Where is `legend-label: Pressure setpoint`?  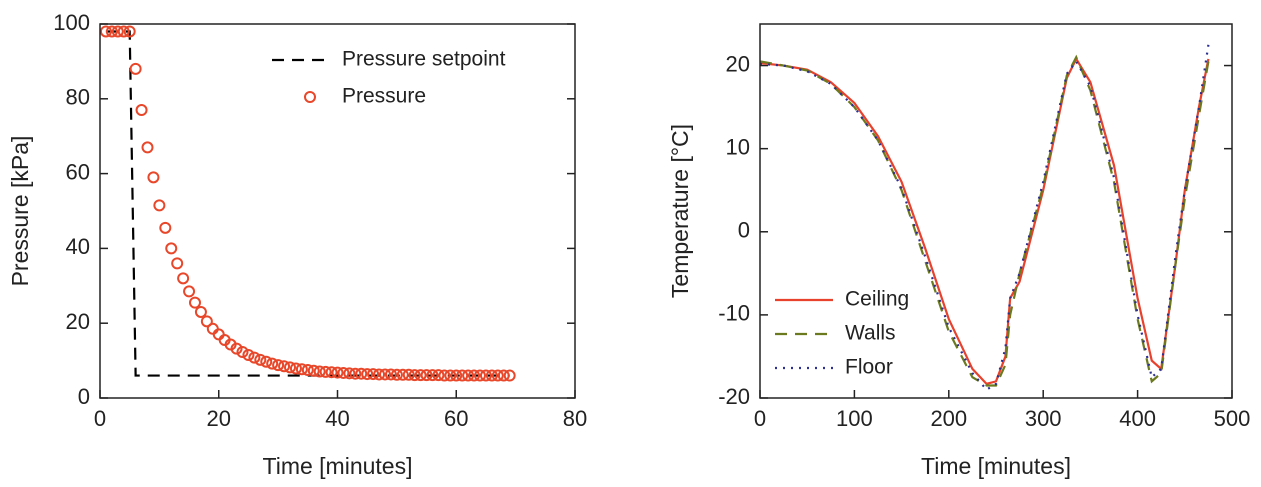 legend-label: Pressure setpoint is located at coordinates (424, 59).